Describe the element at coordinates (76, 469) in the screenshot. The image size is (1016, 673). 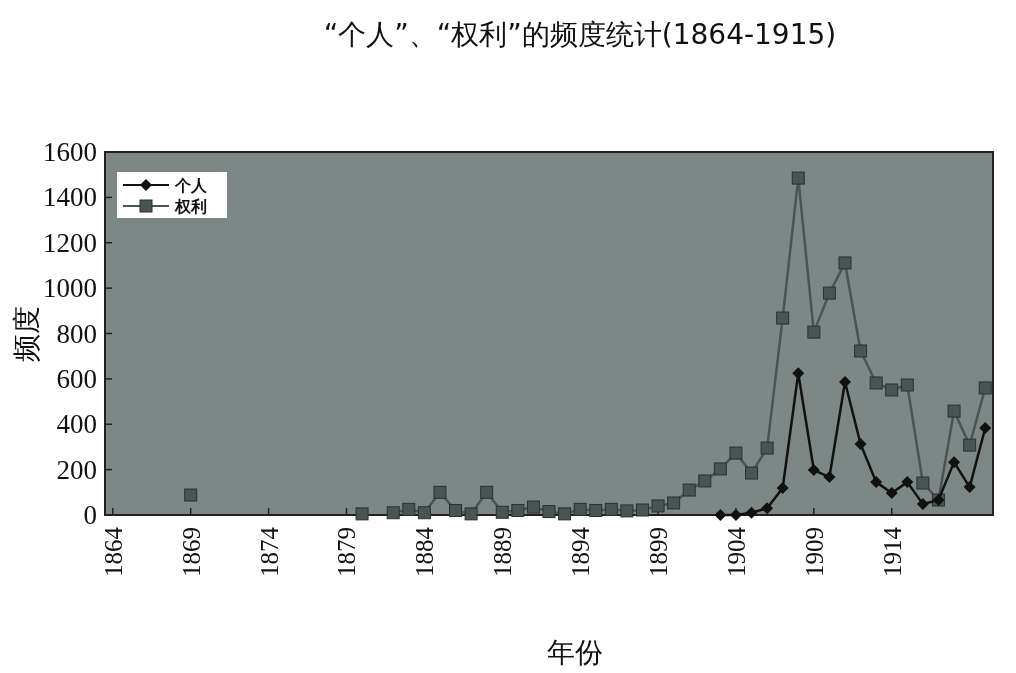
I see `y-tick-label: 200` at that location.